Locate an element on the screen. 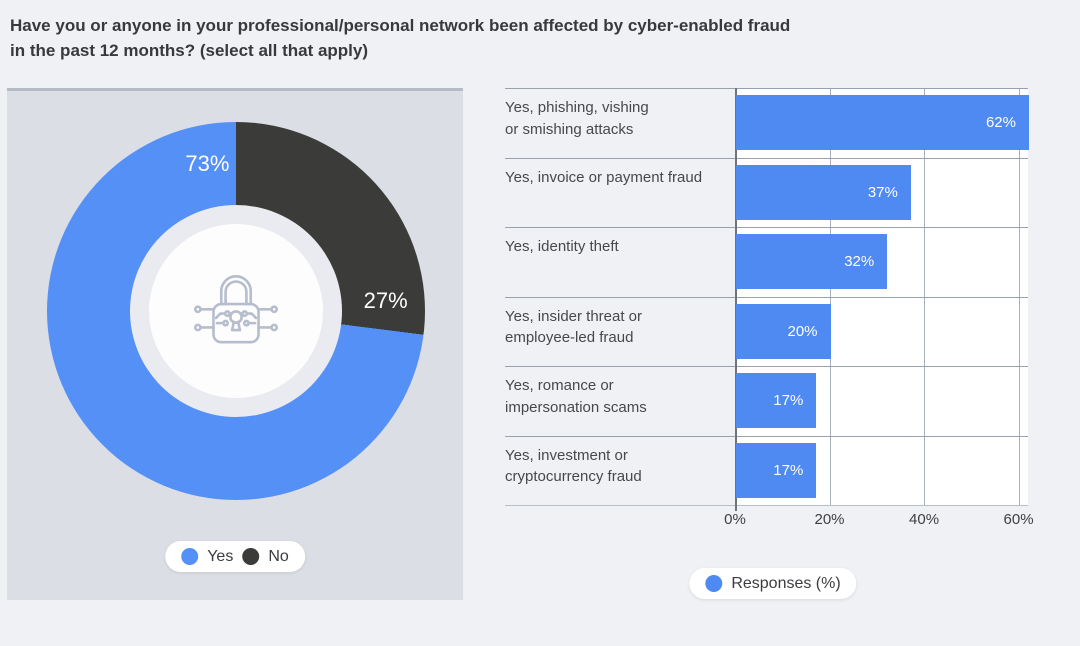 Image resolution: width=1080 pixels, height=646 pixels. x-axis-tick-label: 0% is located at coordinates (735, 519).